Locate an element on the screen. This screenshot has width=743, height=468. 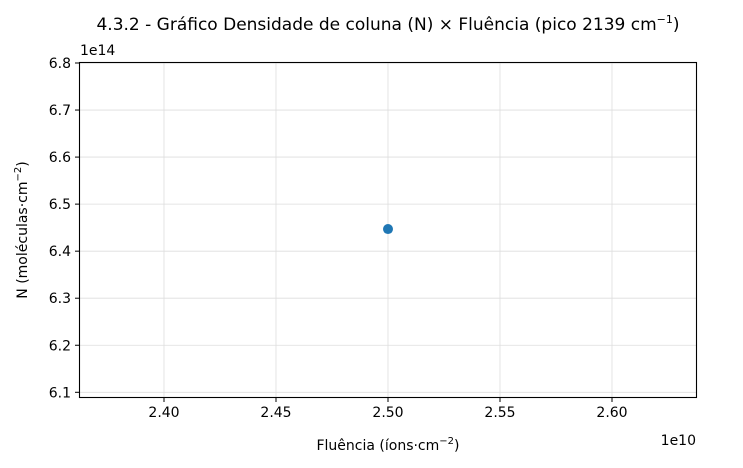
x-tick-label: 2.50 is located at coordinates (387, 413).